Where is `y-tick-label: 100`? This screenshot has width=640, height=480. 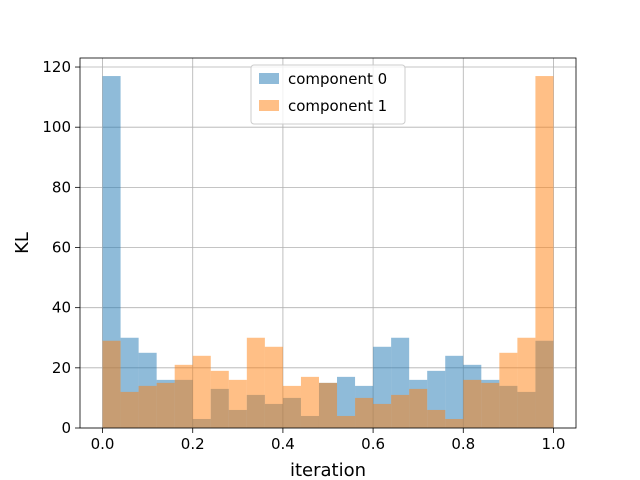 y-tick-label: 100 is located at coordinates (56, 127).